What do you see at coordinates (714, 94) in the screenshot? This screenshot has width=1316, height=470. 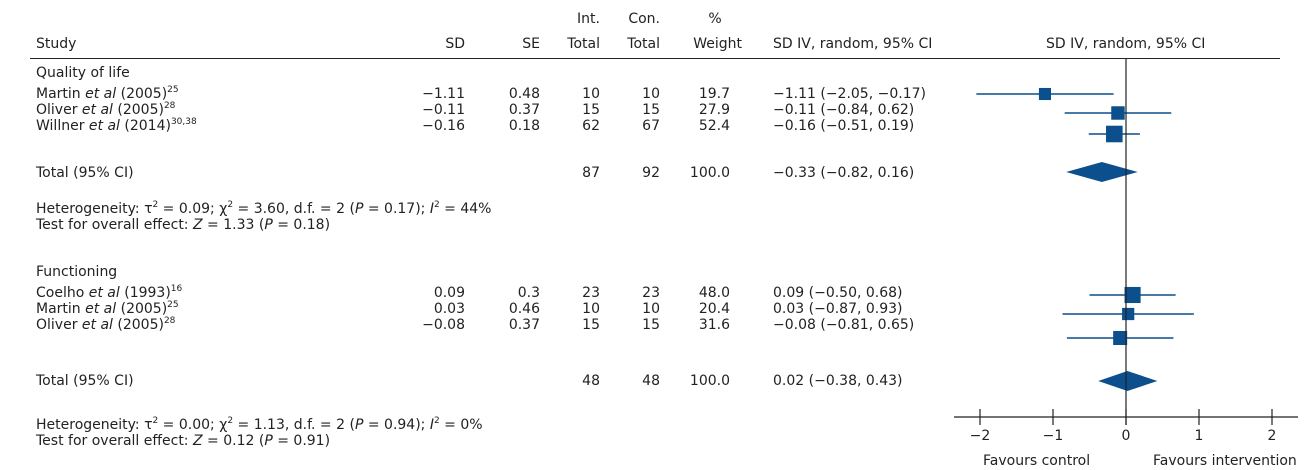 I see `study-weight: 19.7` at bounding box center [714, 94].